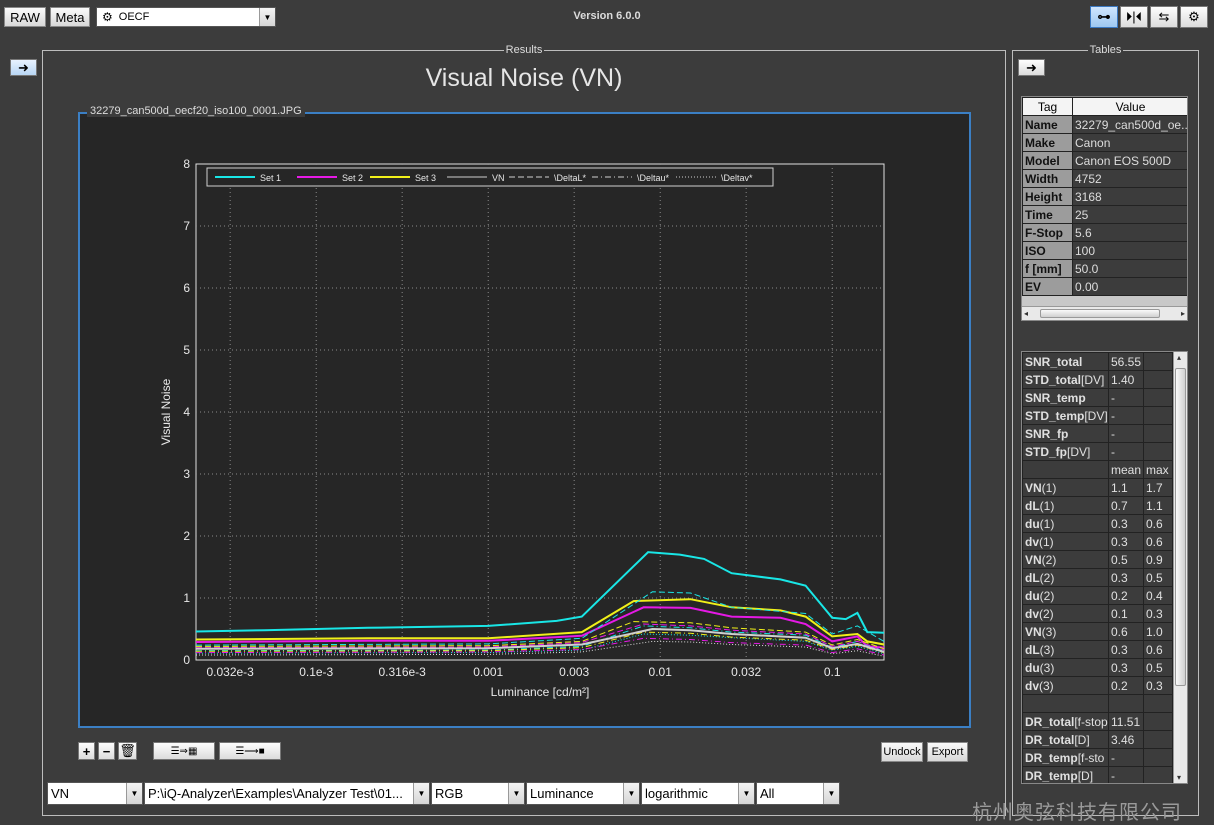  Describe the element at coordinates (1097, 631) in the screenshot. I see `results-row: VN(3) 0.6 1.0` at that location.